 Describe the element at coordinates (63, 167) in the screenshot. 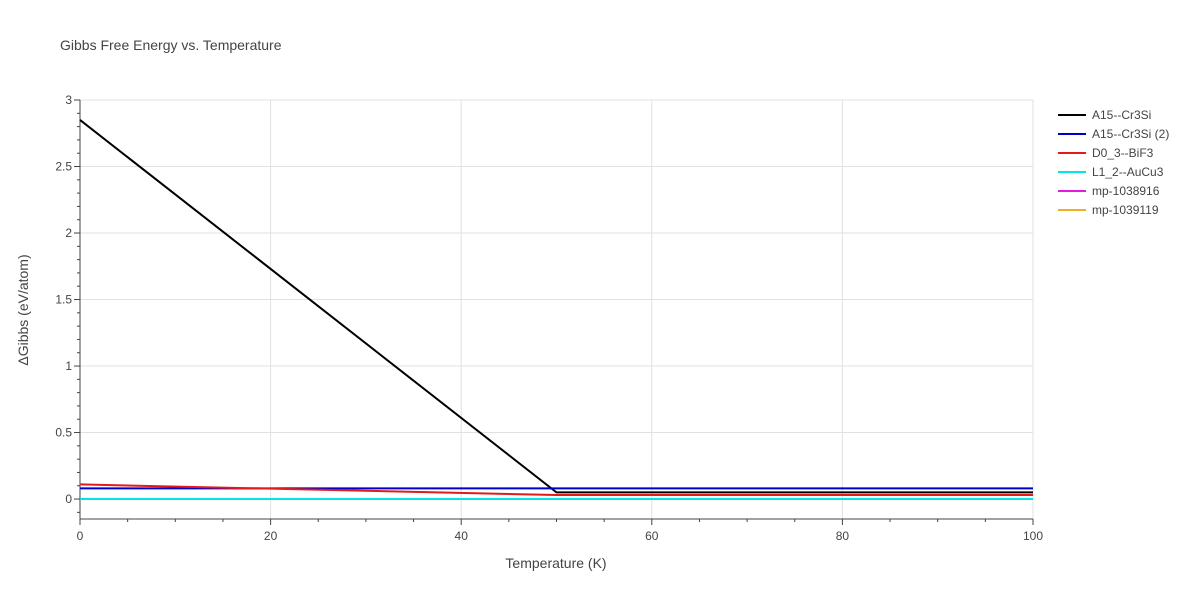

I see `y-tick-label: 2.5` at that location.